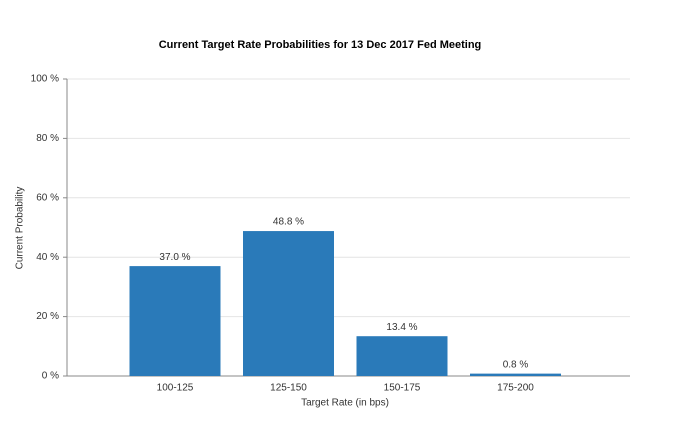 The width and height of the screenshot is (676, 442). I want to click on y-tick-label: 40 %, so click(47, 257).